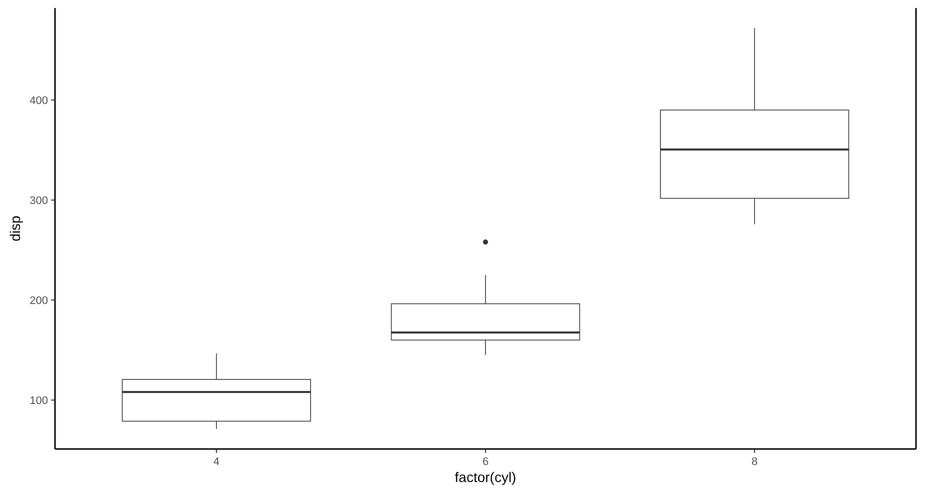 Image resolution: width=925 pixels, height=494 pixels. I want to click on x-tick-label: 8, so click(755, 462).